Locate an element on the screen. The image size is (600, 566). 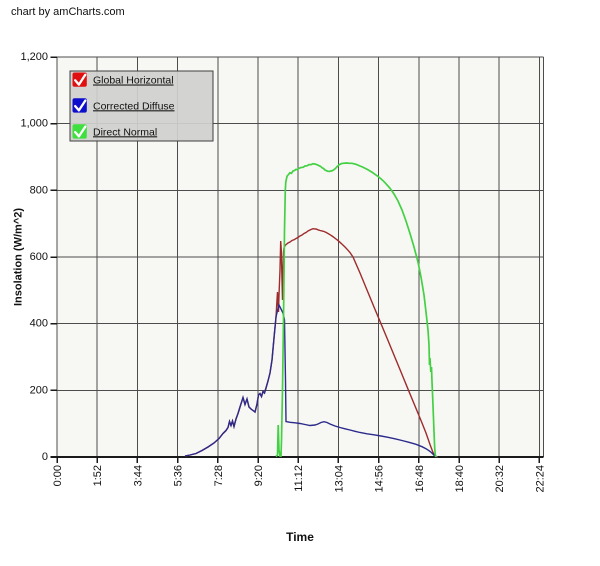
svg-text: 1,000 is located at coordinates (34, 124).